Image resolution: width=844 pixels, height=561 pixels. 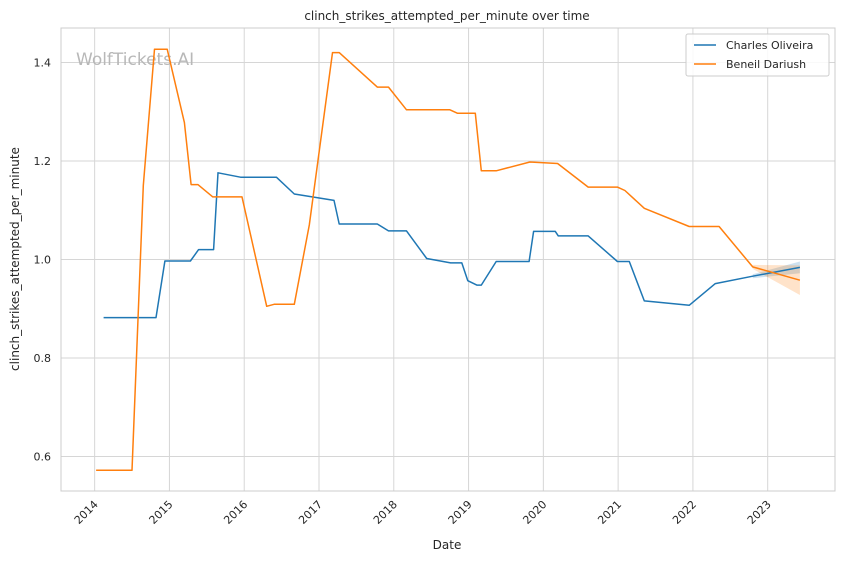 What do you see at coordinates (135, 60) in the screenshot?
I see `watermark-text: WolfTickets.AI` at bounding box center [135, 60].